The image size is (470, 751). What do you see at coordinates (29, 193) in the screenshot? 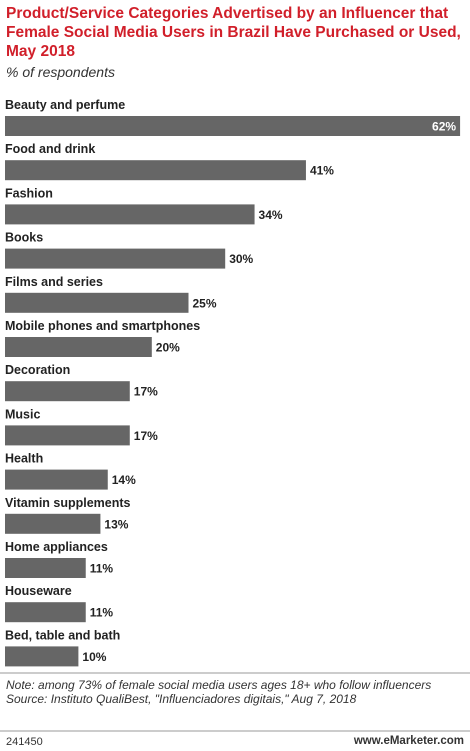
I see `category-label: Fashion` at bounding box center [29, 193].